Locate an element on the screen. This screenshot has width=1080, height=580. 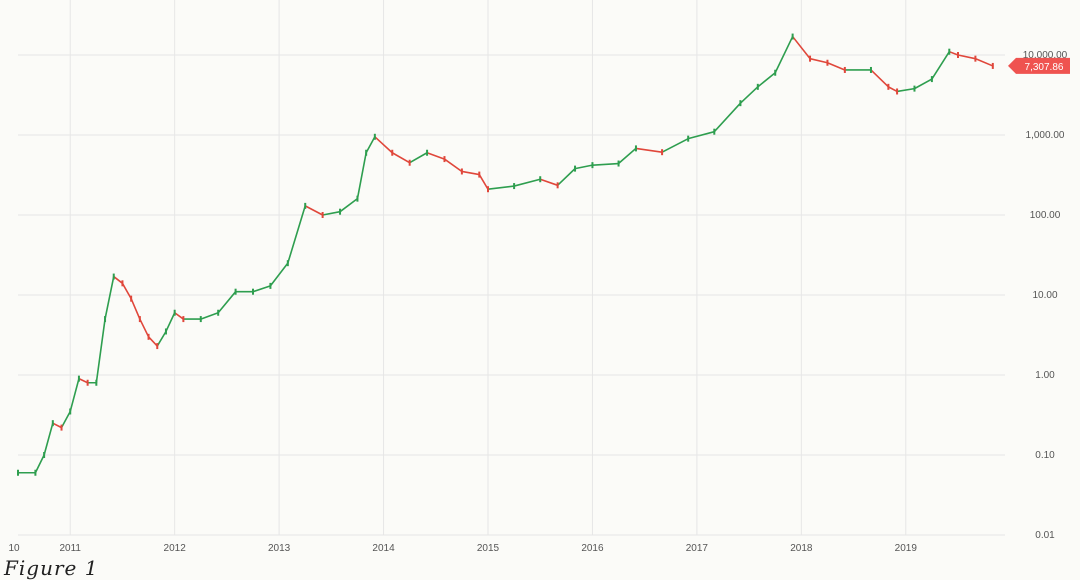
y-axis: 10,000.00 1,000.00 100.00 10.00 1.00 0.10 0.01 is located at coordinates (1045, 295).